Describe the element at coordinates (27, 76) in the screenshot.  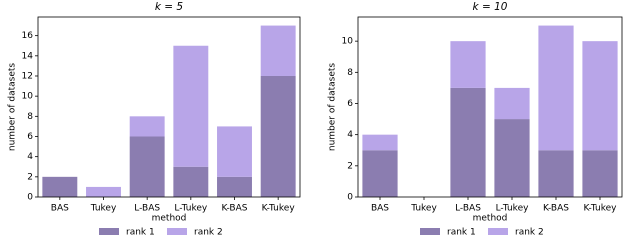
I see `y-tick-label: 12` at that location.